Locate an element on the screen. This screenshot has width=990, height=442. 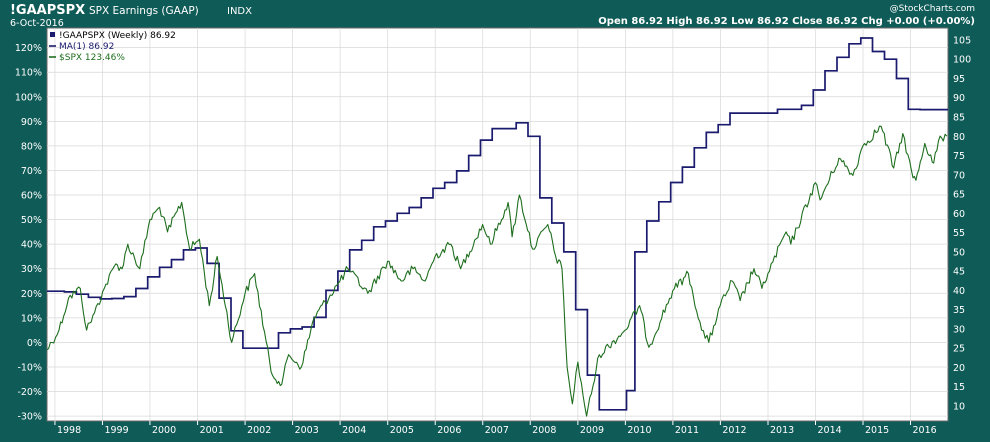
right-axis-tick-label: 60 is located at coordinates (959, 214).